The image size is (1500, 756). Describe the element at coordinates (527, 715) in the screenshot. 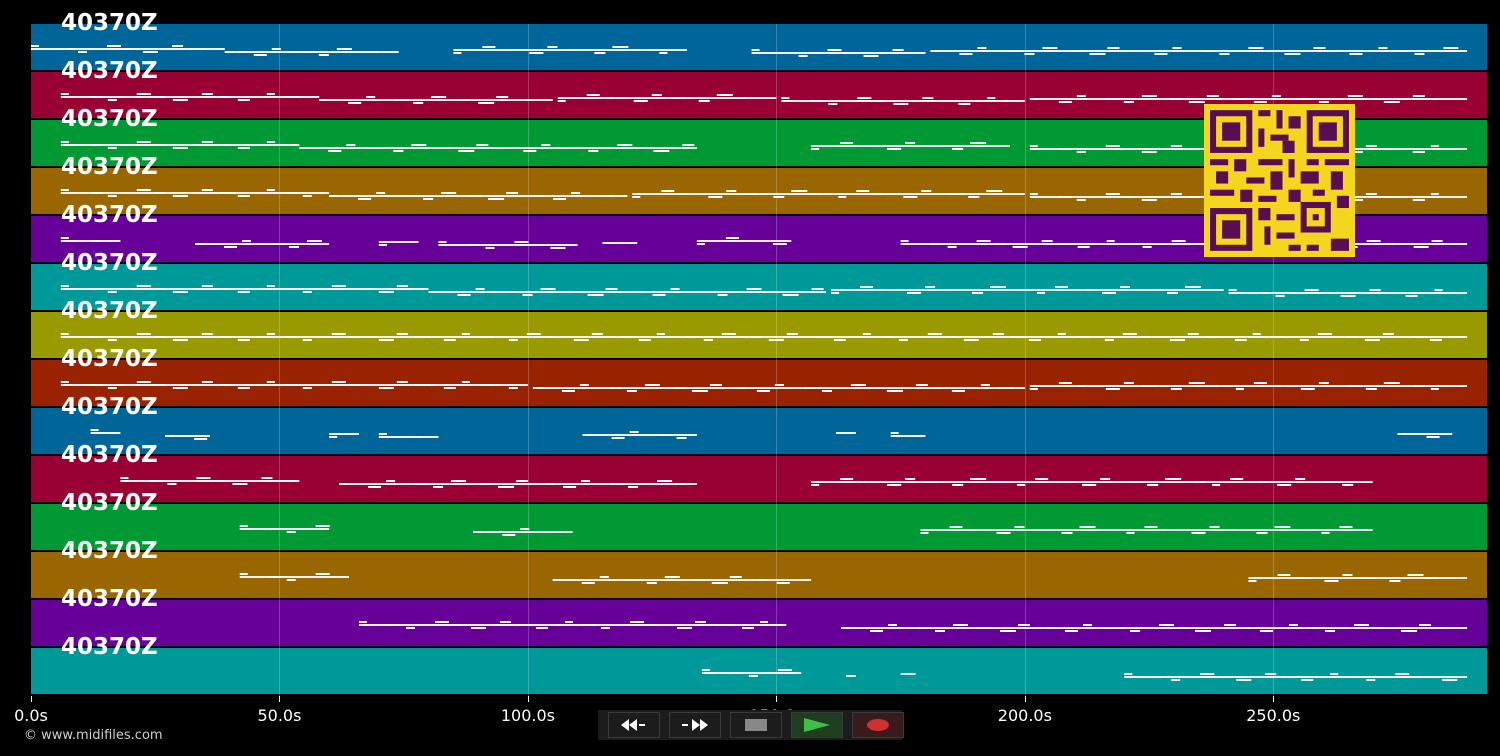

I see `axis-tick-label: 100.0s` at that location.